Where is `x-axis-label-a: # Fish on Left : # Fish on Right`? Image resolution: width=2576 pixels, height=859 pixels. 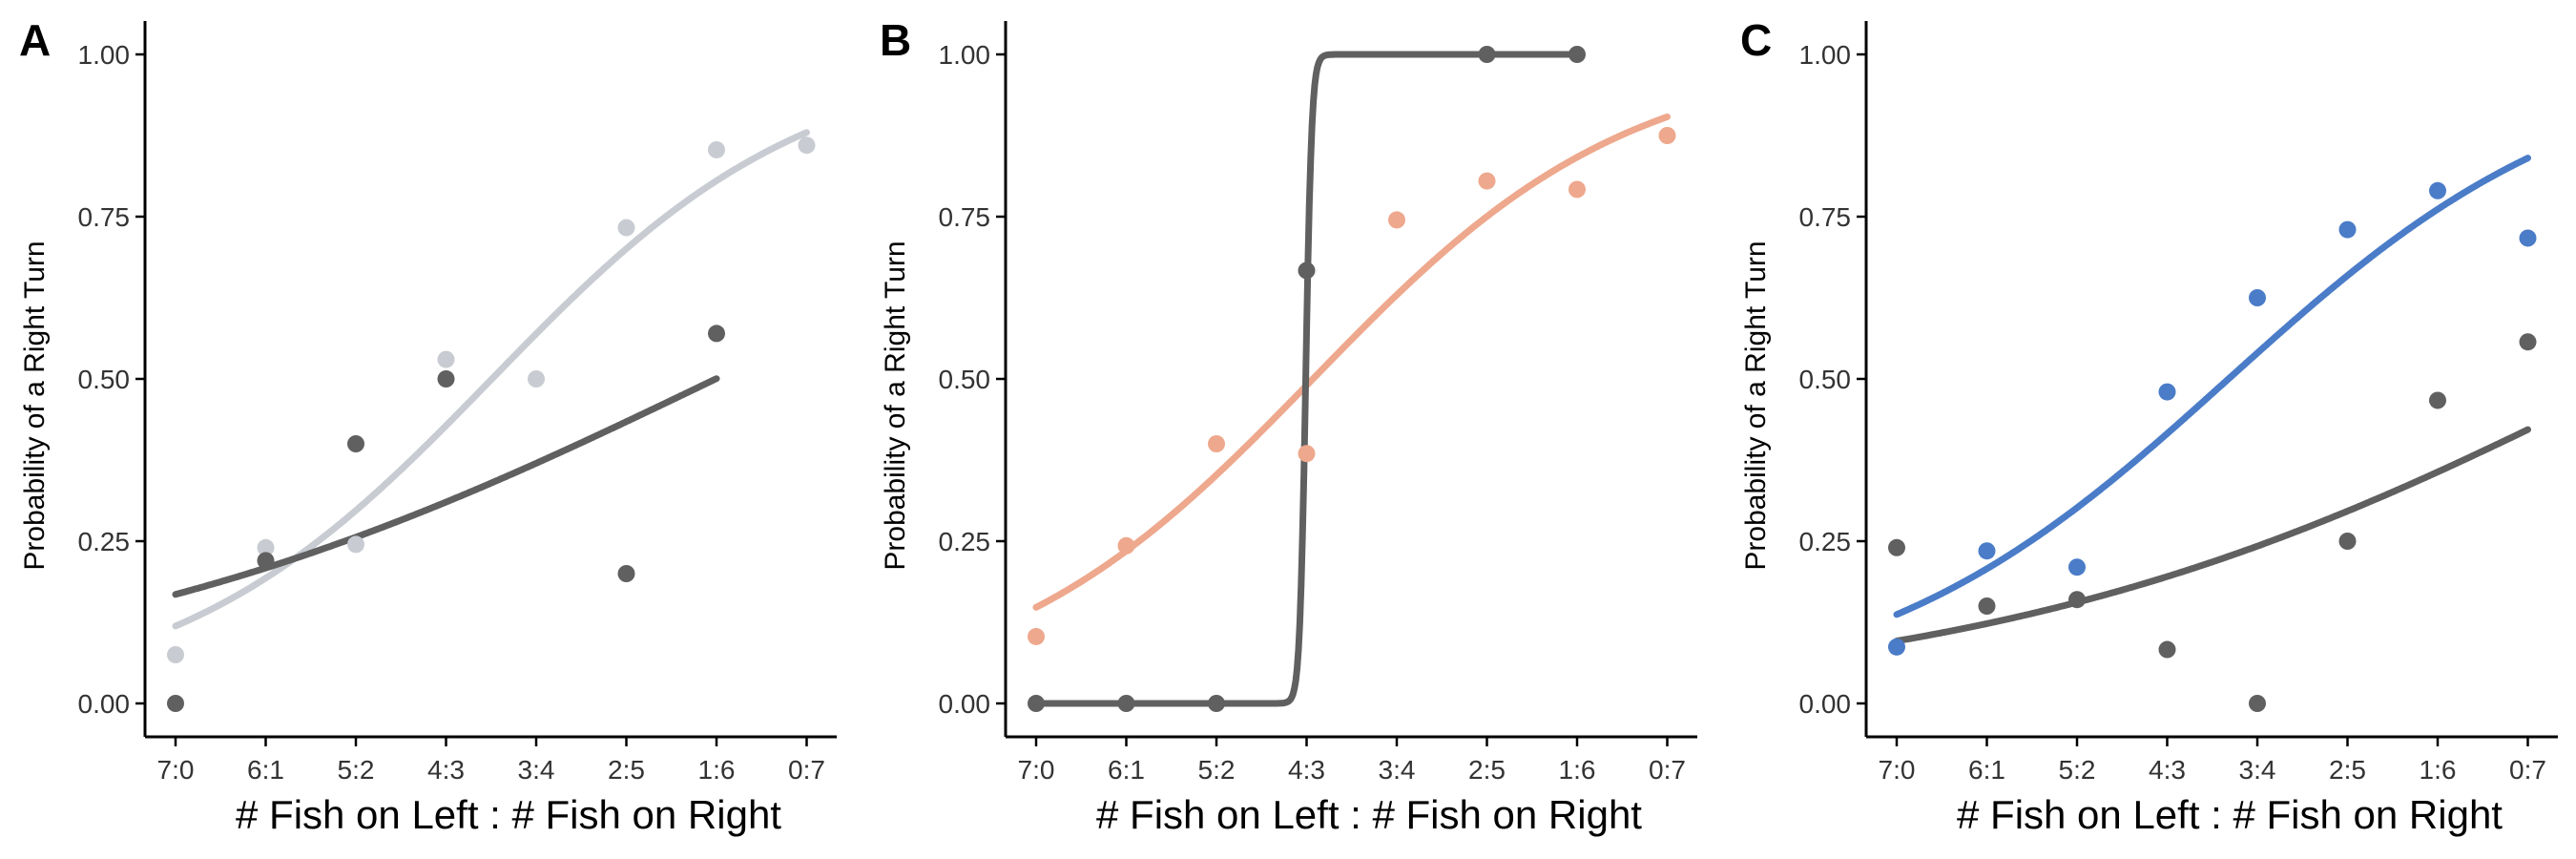
x-axis-label-a: # Fish on Left : # Fish on Right is located at coordinates (508, 814).